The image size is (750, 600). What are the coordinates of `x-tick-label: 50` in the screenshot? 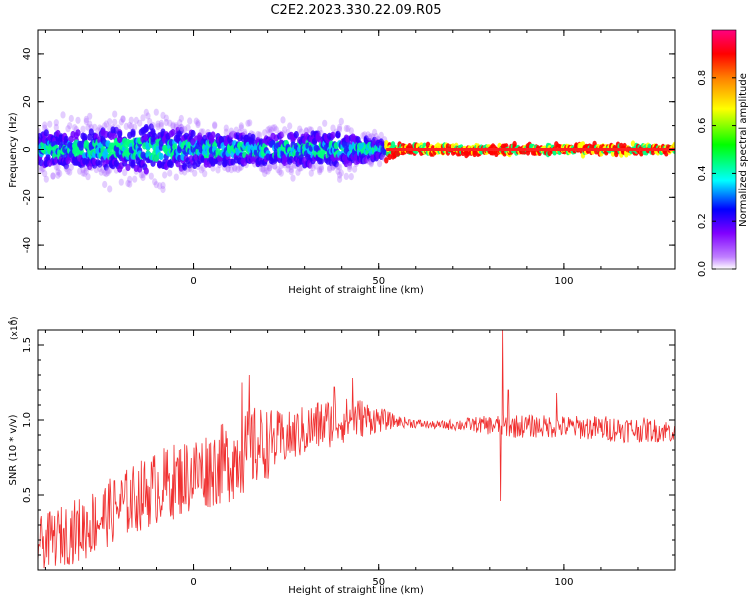 It's located at (378, 582).